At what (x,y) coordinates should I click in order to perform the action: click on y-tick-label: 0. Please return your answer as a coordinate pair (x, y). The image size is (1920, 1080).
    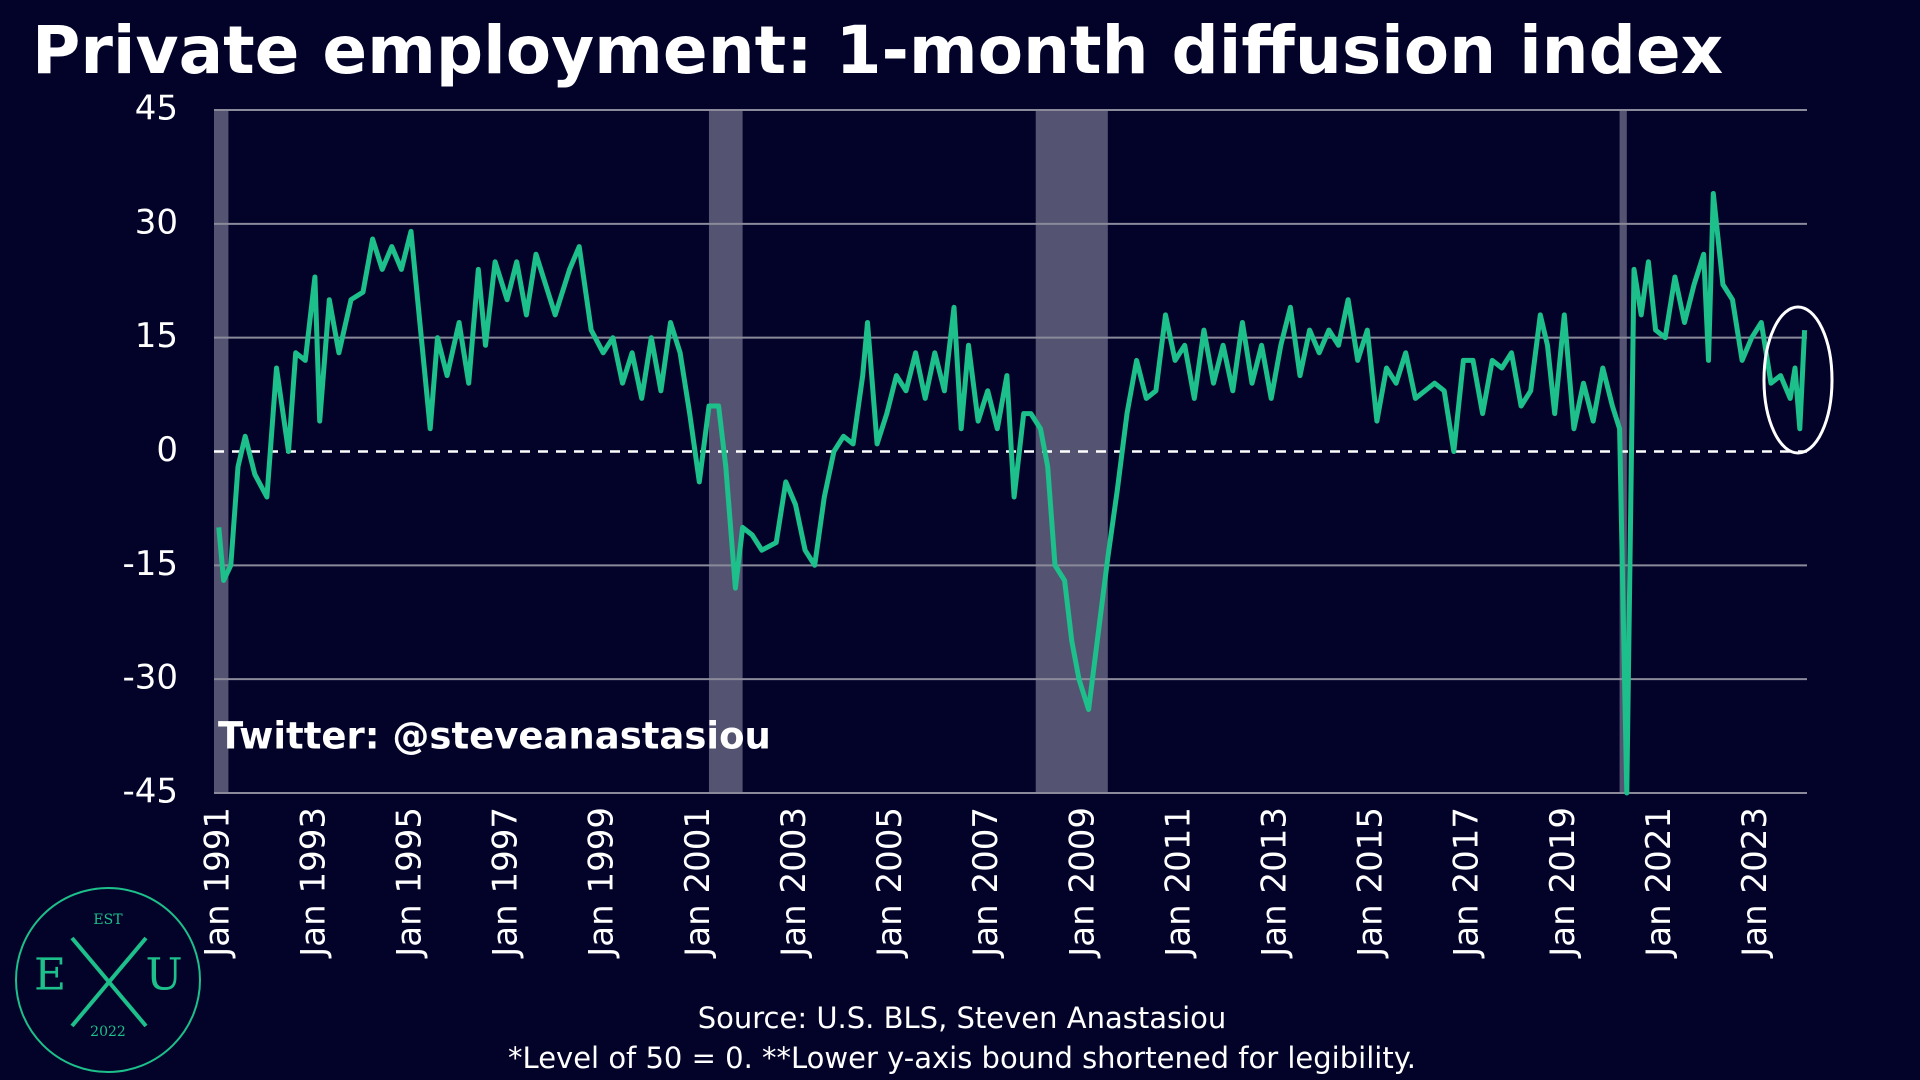
    Looking at the image, I should click on (167, 450).